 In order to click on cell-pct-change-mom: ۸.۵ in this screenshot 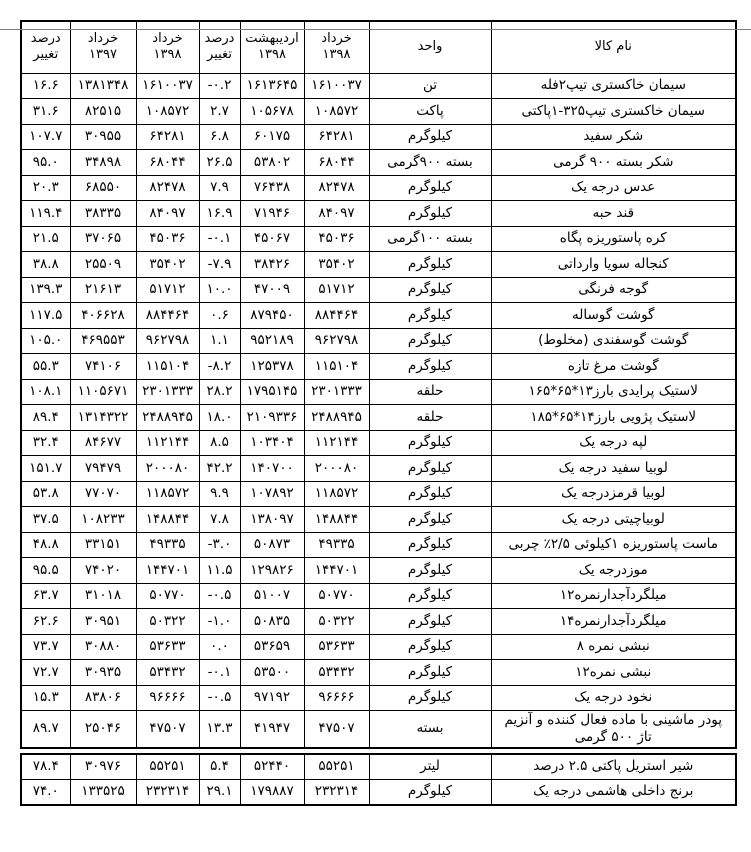, I will do `click(219, 442)`.